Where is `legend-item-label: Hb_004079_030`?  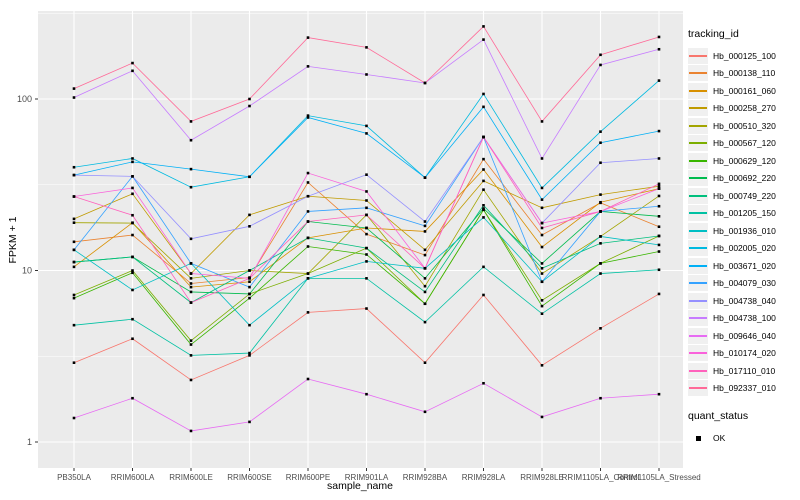 legend-item-label: Hb_004079_030 is located at coordinates (744, 283).